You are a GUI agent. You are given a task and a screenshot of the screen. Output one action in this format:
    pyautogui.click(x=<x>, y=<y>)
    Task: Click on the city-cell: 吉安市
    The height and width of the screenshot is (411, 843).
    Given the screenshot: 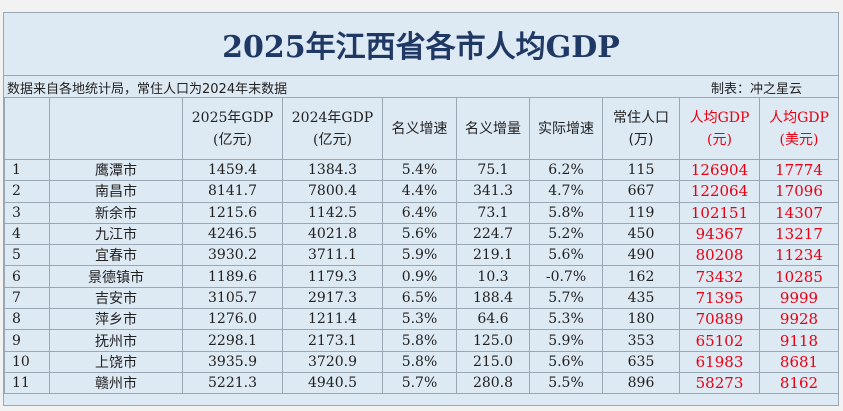 What is the action you would take?
    pyautogui.click(x=116, y=298)
    